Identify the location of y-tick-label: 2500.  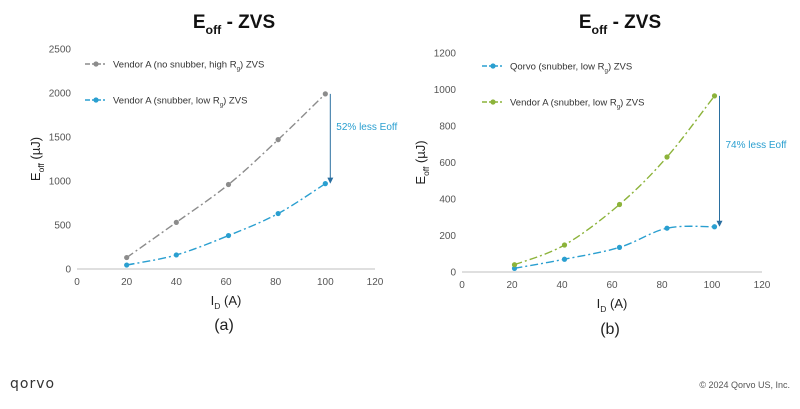
(60, 50).